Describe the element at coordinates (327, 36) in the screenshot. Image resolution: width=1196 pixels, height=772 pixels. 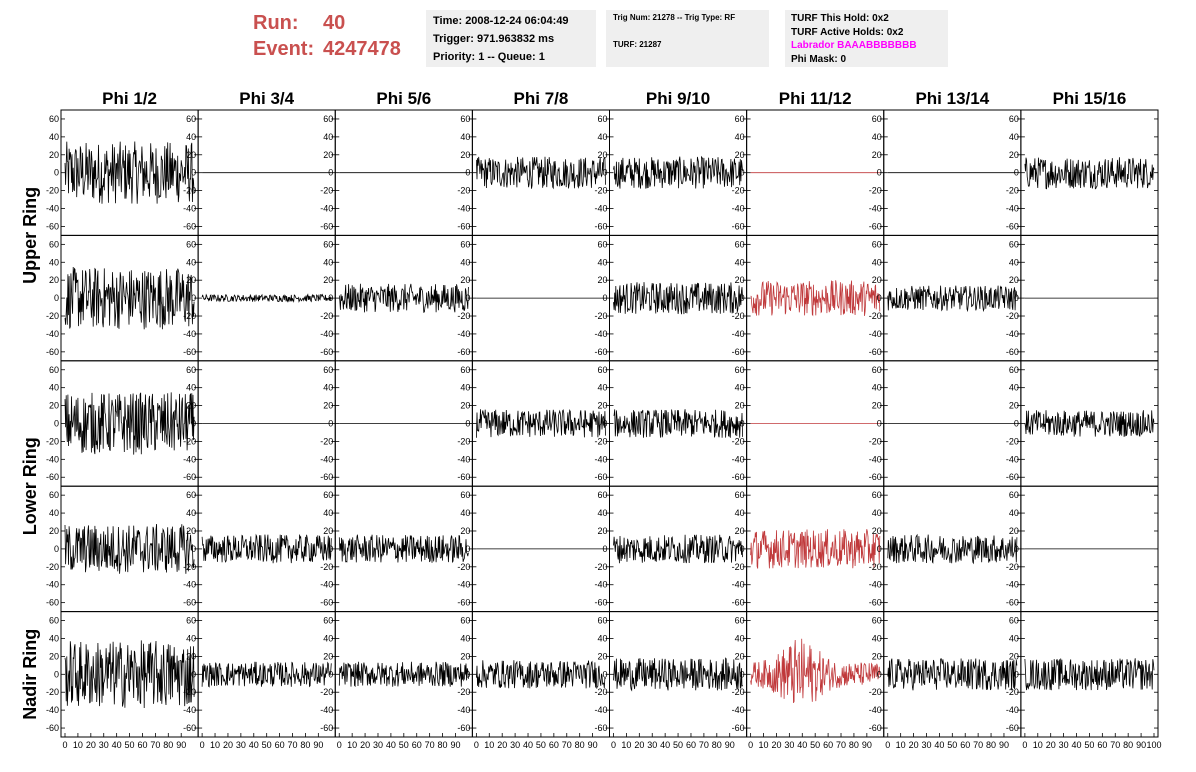
I see `run-event-box: Run: 40 Event: 4247478` at that location.